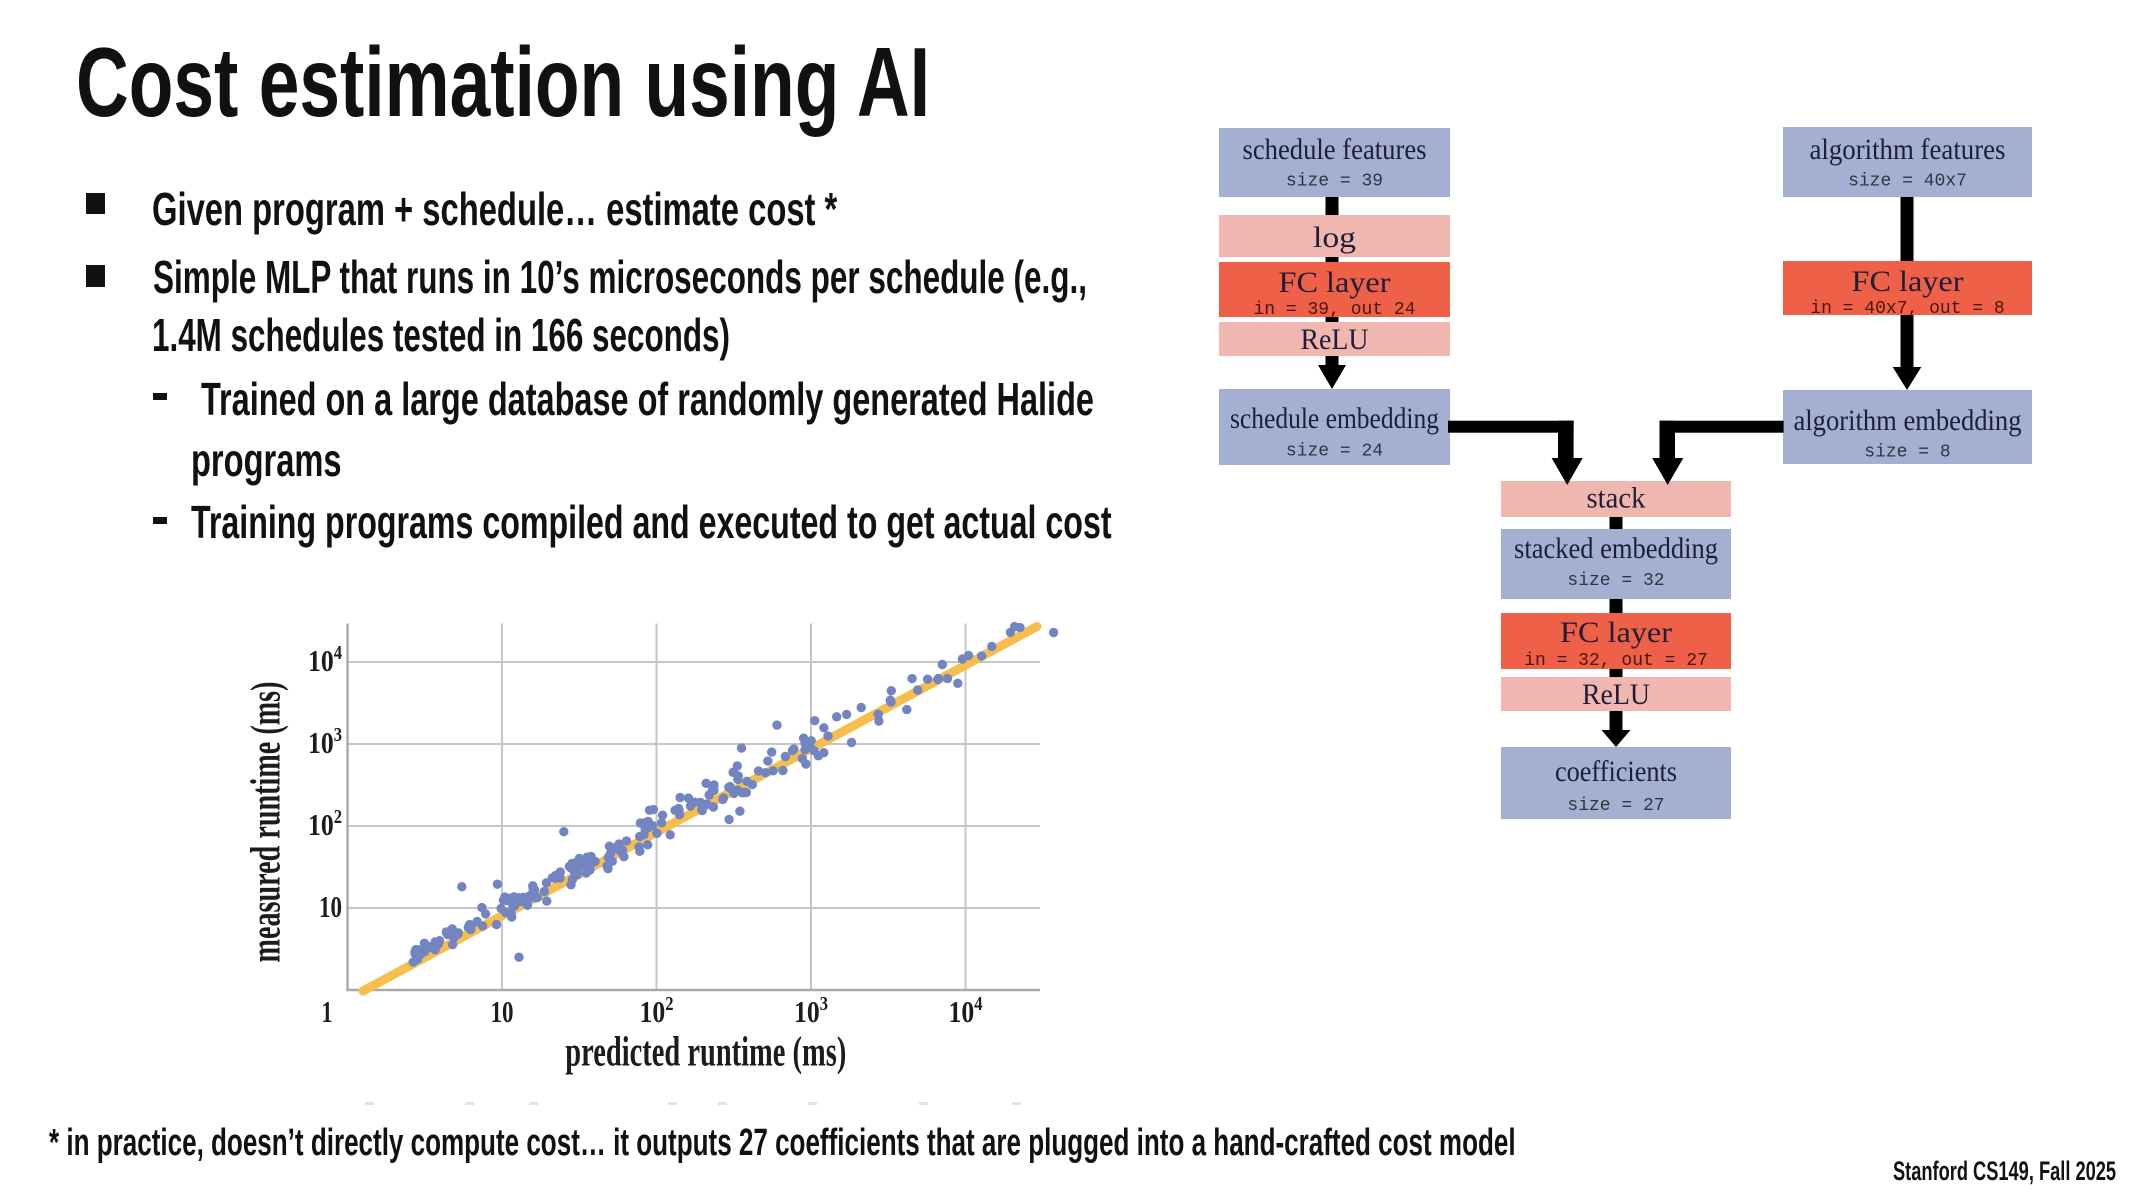 Image resolution: width=2133 pixels, height=1200 pixels. I want to click on svg-text: in = 40x7, out = 8, so click(1907, 309).